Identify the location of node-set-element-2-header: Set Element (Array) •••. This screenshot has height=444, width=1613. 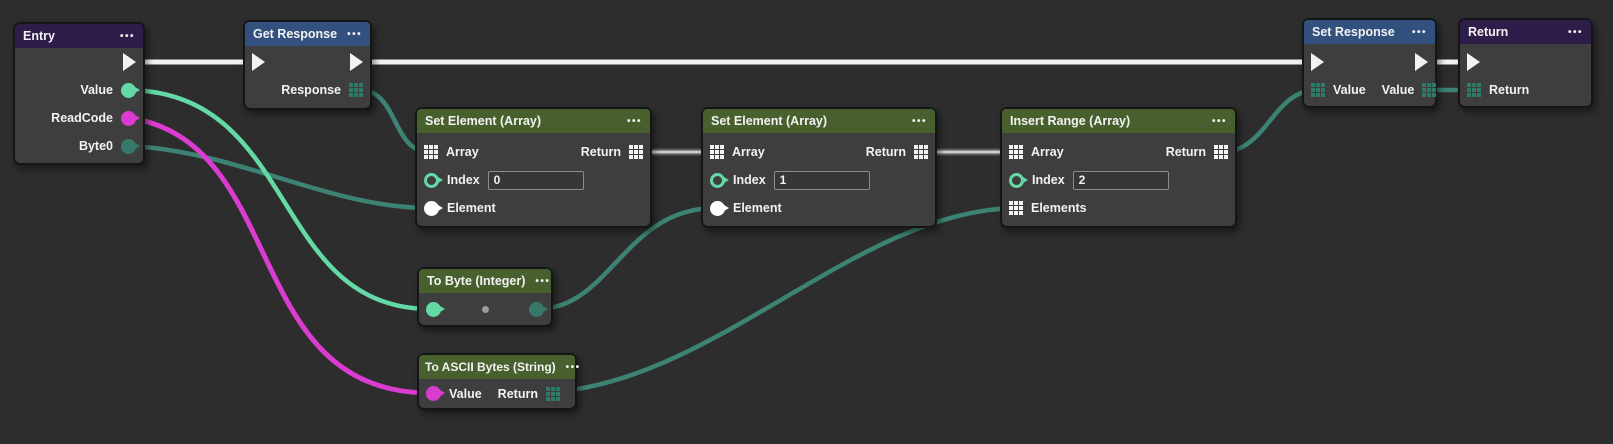
(819, 121).